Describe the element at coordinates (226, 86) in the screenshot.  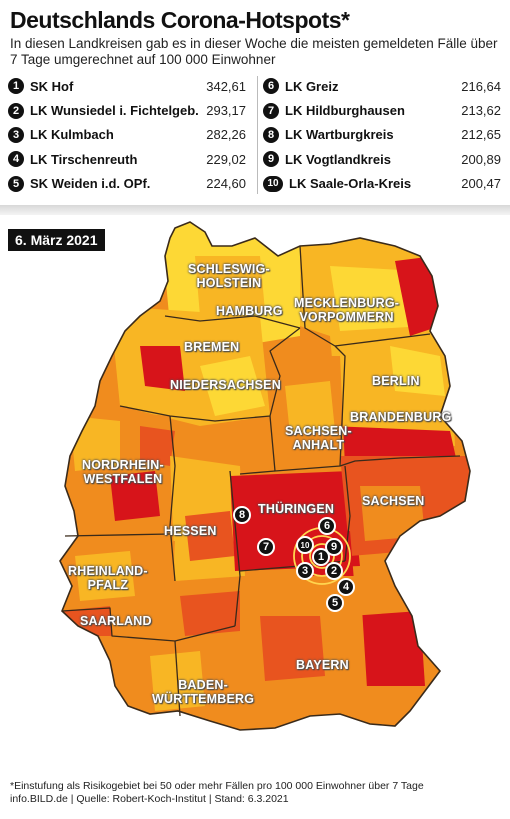
I see `incidence-value: 342,61` at that location.